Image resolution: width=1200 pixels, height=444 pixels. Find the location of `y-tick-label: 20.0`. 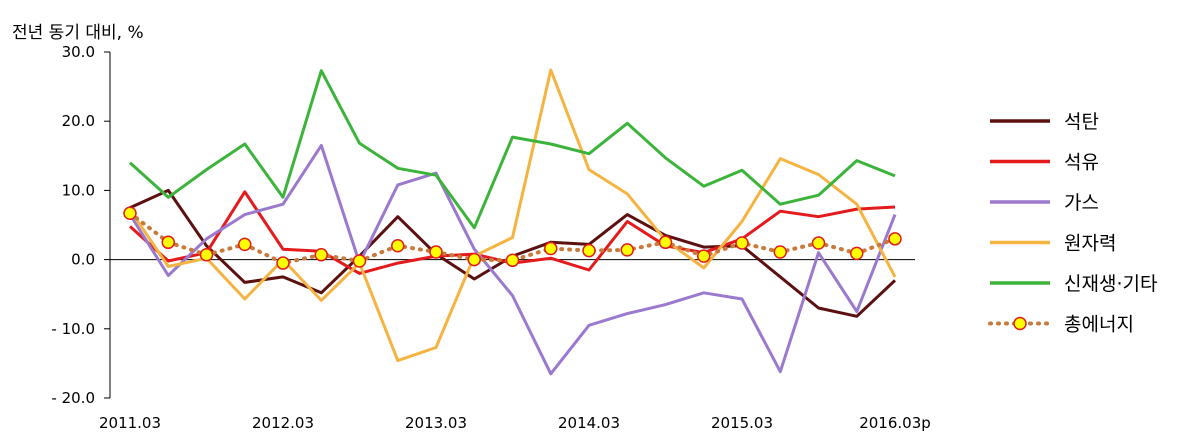

y-tick-label: 20.0 is located at coordinates (78, 121).